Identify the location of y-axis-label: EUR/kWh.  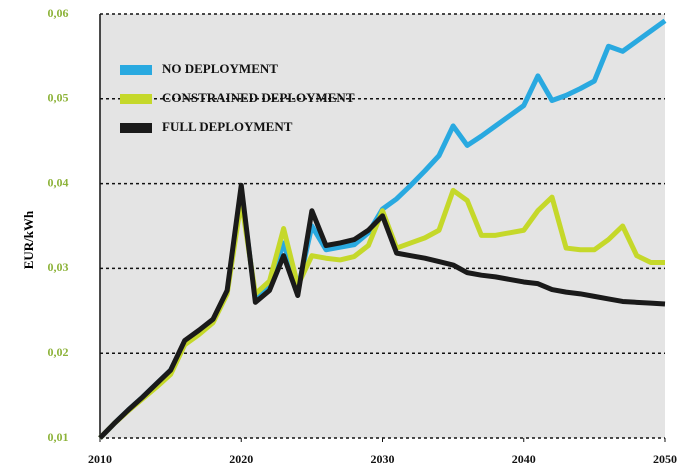
(28, 239).